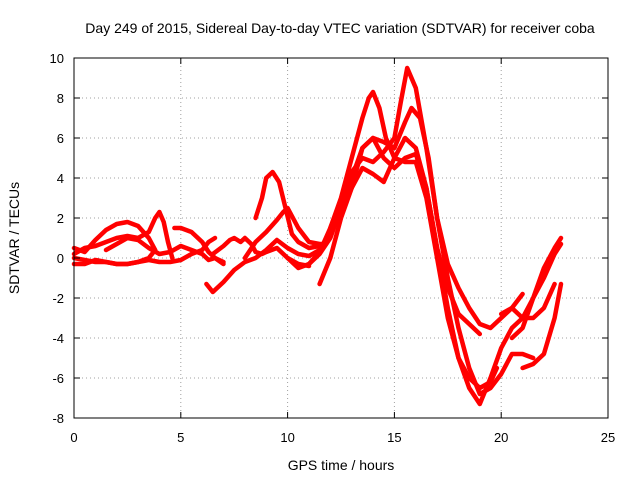  What do you see at coordinates (57, 238) in the screenshot?
I see `y-tick-labels: -8 -6 -4 -2 0 2 4 6 8 10` at bounding box center [57, 238].